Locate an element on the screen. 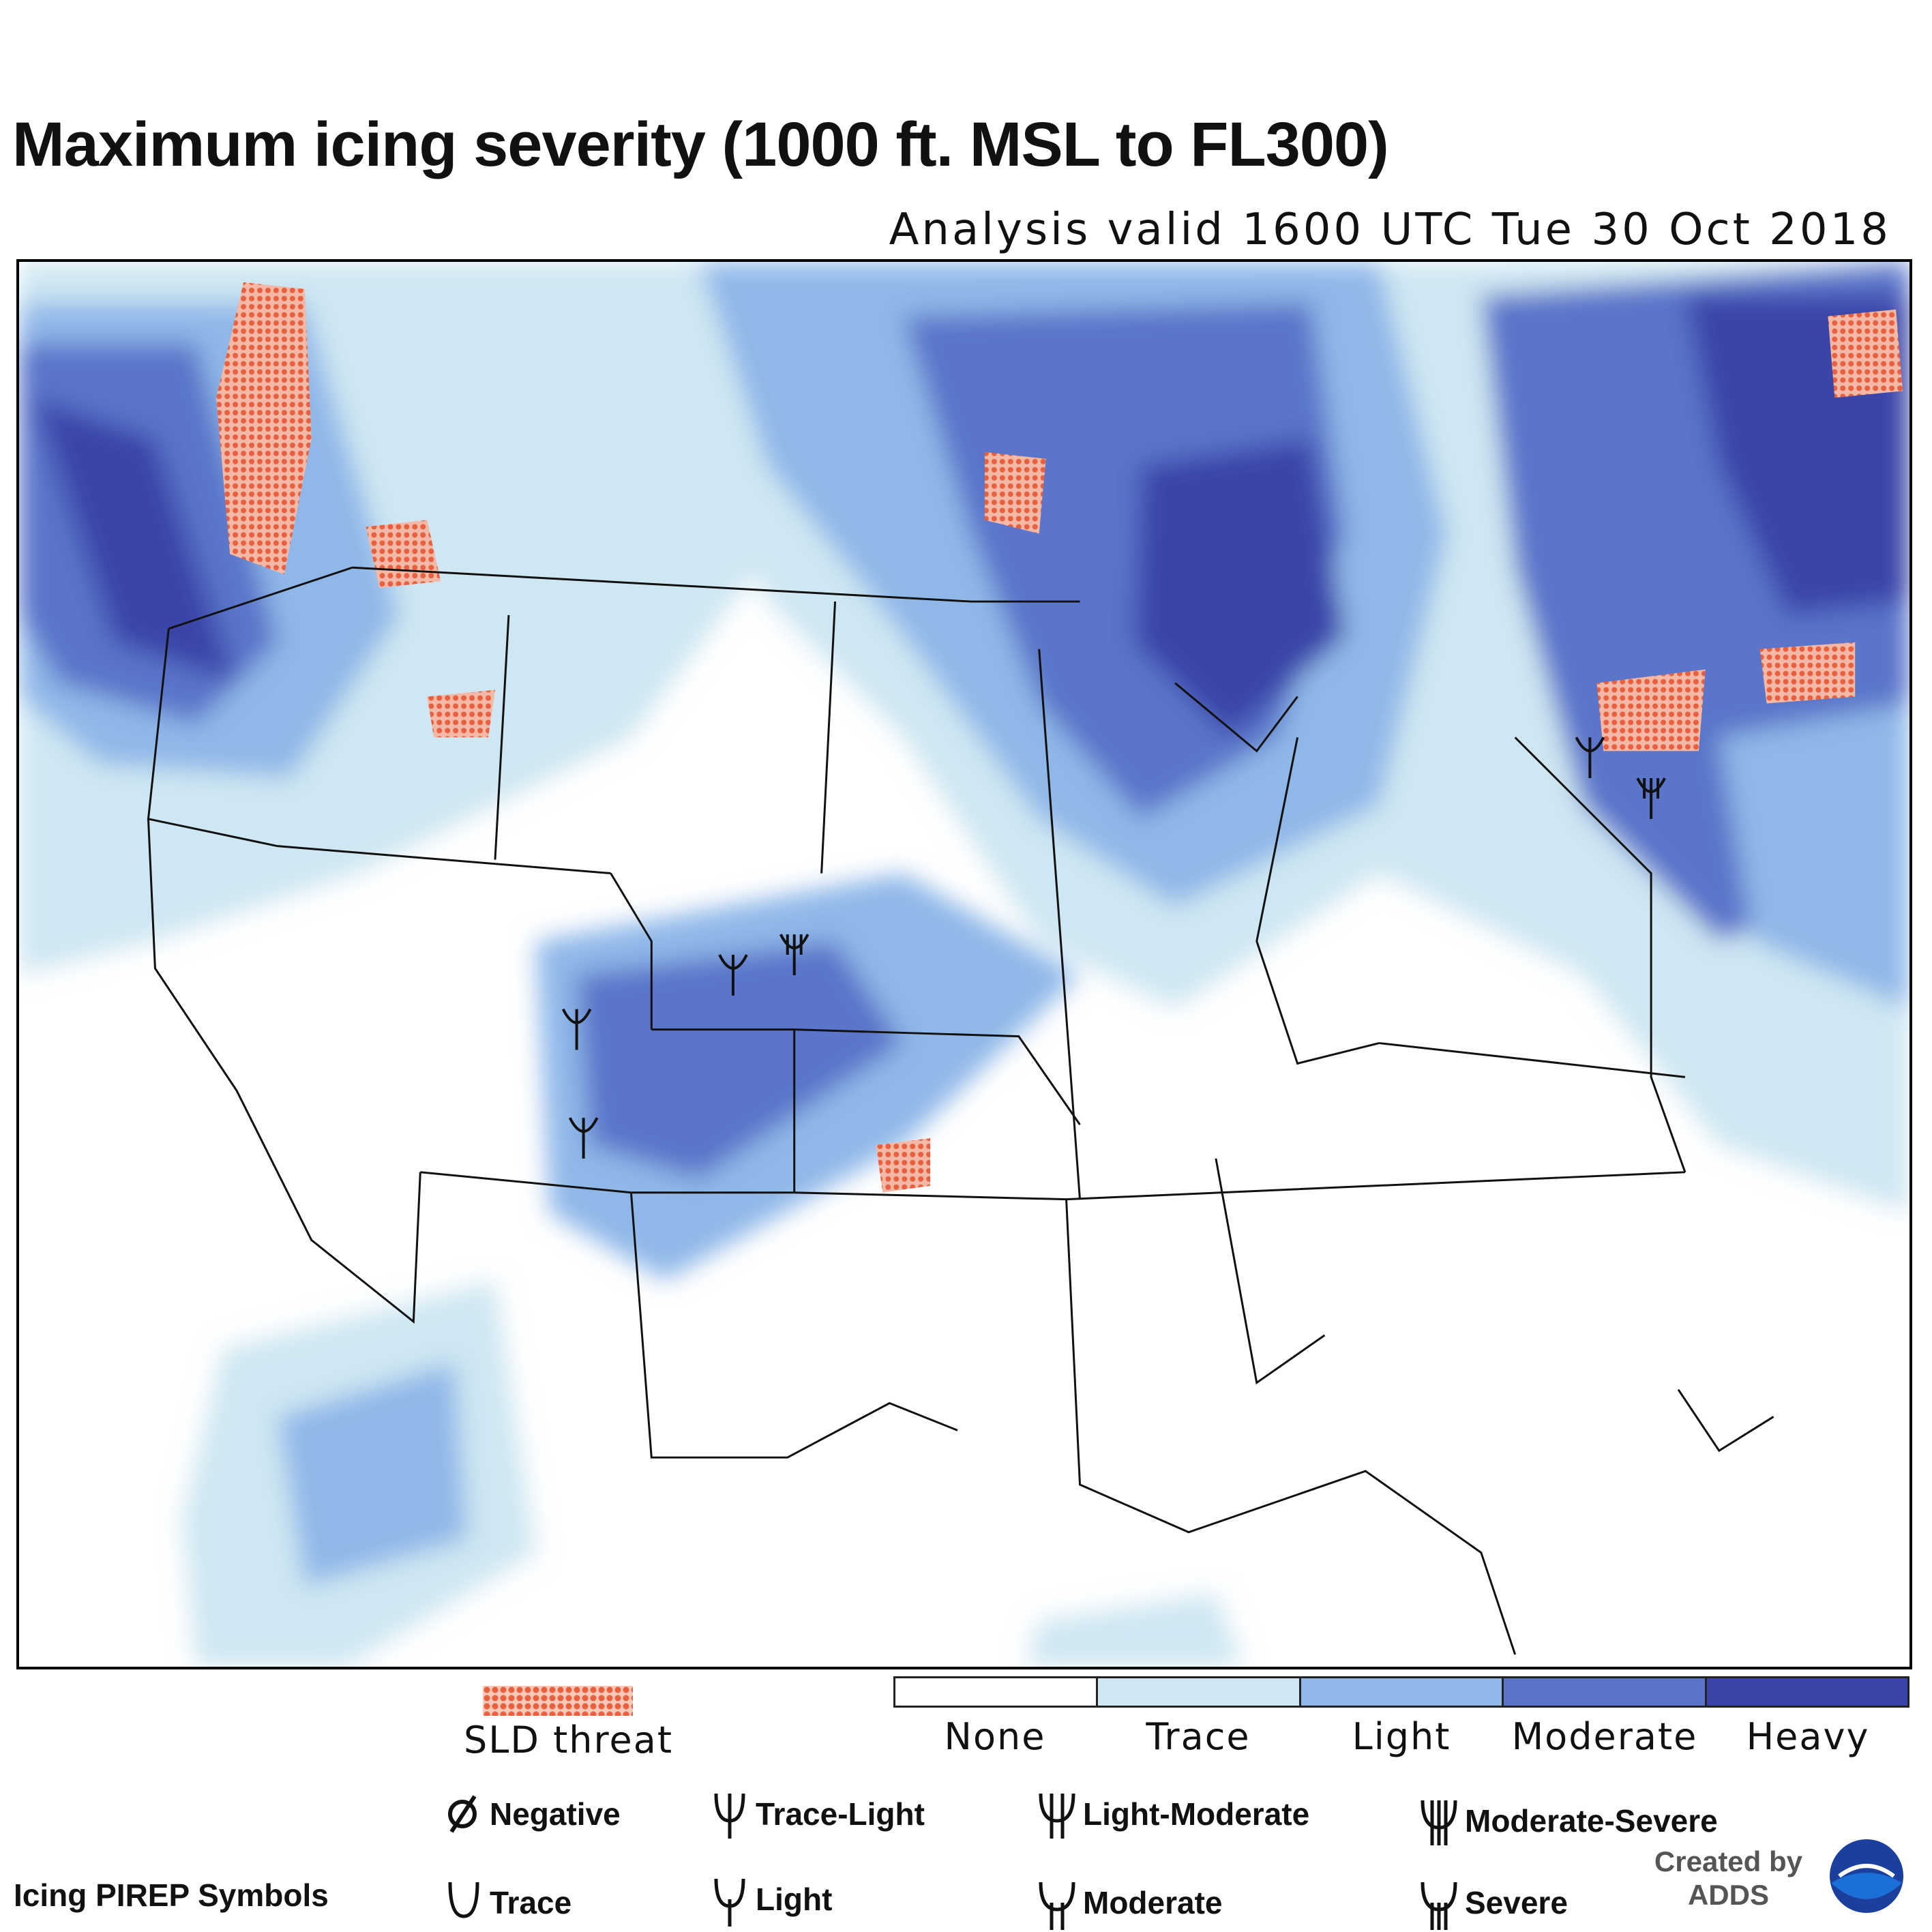  severity-label: Moderate is located at coordinates (1604, 1736).